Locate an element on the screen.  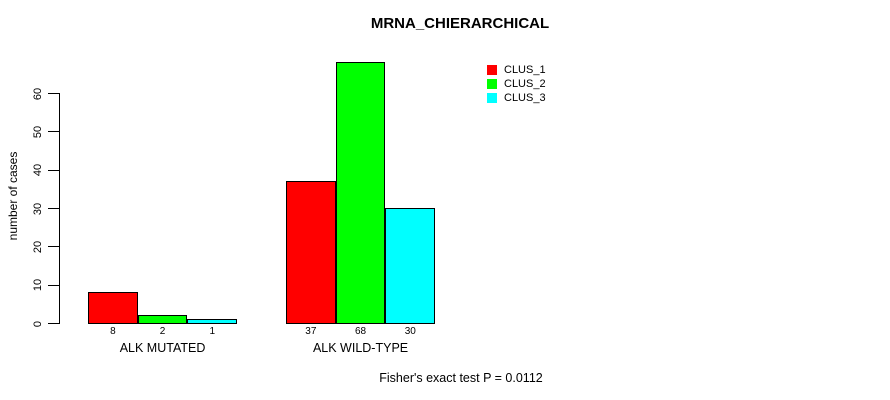
caption: Fisher's exact test P = 0.0112 is located at coordinates (461, 378).